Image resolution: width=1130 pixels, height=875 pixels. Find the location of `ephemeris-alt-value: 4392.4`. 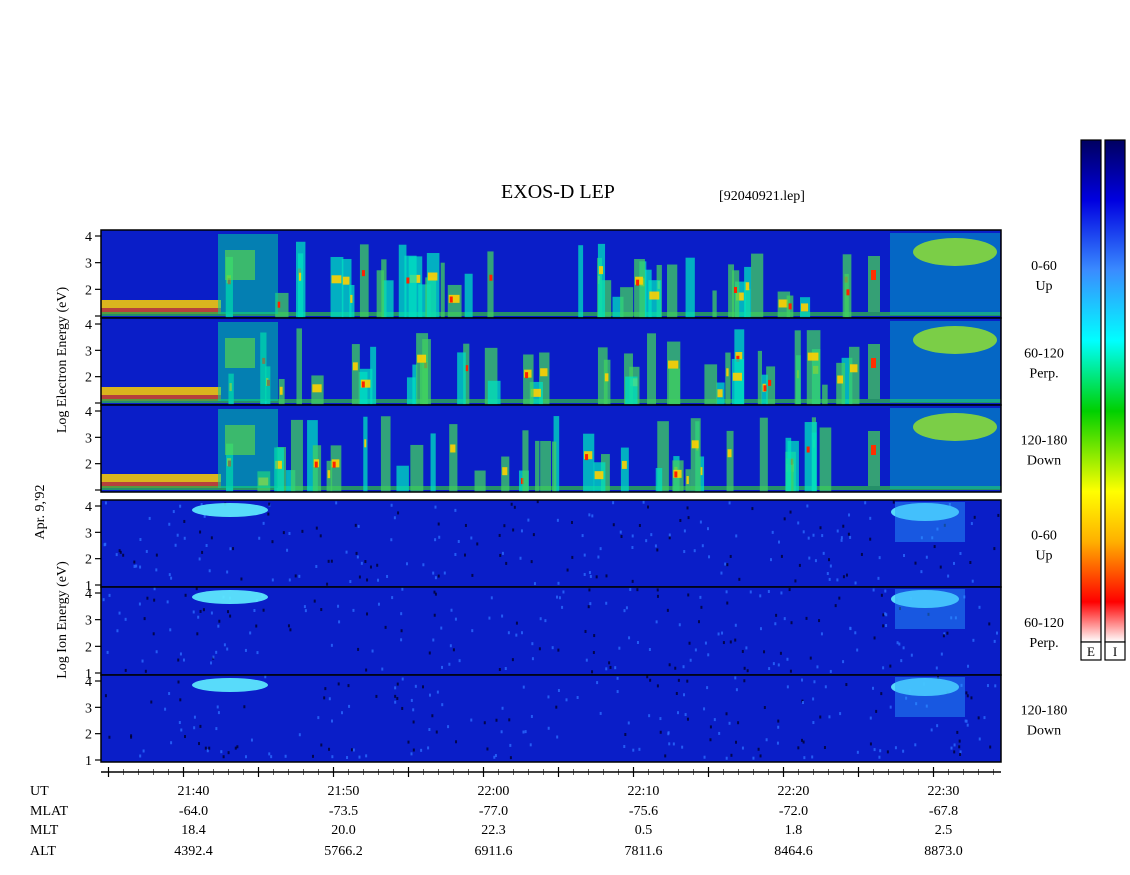

ephemeris-alt-value: 4392.4 is located at coordinates (193, 851).